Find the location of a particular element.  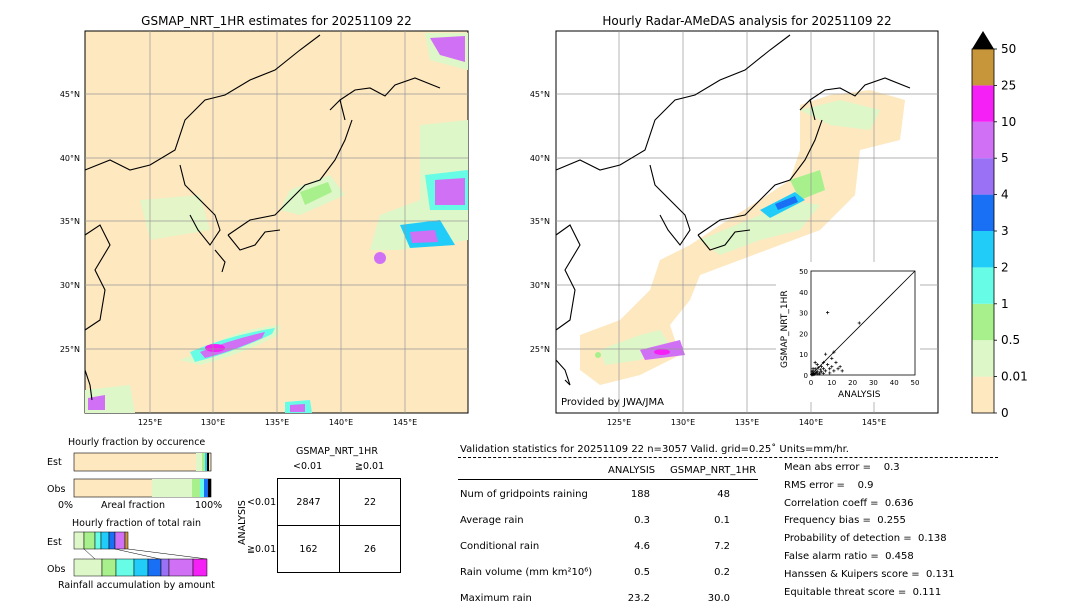

totalrain-obs-label: Obs is located at coordinates (56, 569).